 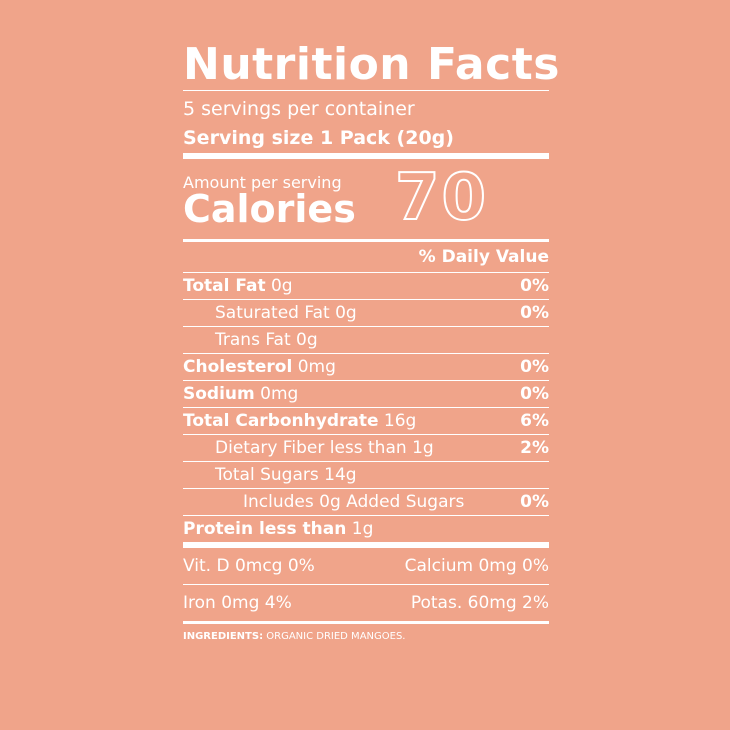 I want to click on nutrient-row: Dietary Fiber less than 1g 2%, so click(x=366, y=447).